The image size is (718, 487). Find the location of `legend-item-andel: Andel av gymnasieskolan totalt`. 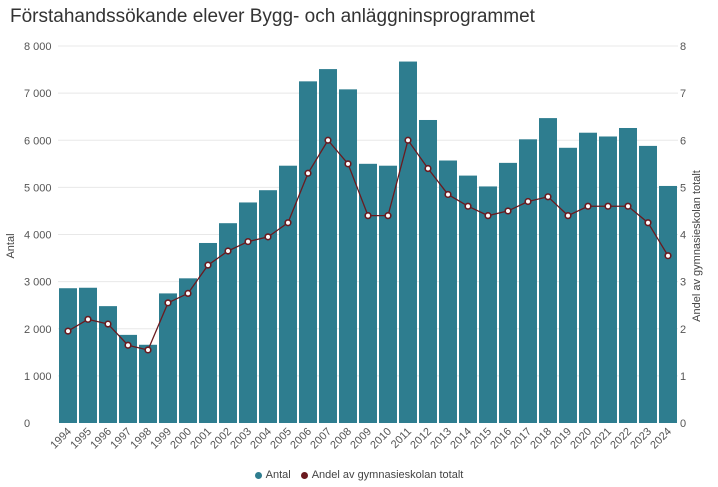

legend-item-andel: Andel av gymnasieskolan totalt is located at coordinates (382, 475).